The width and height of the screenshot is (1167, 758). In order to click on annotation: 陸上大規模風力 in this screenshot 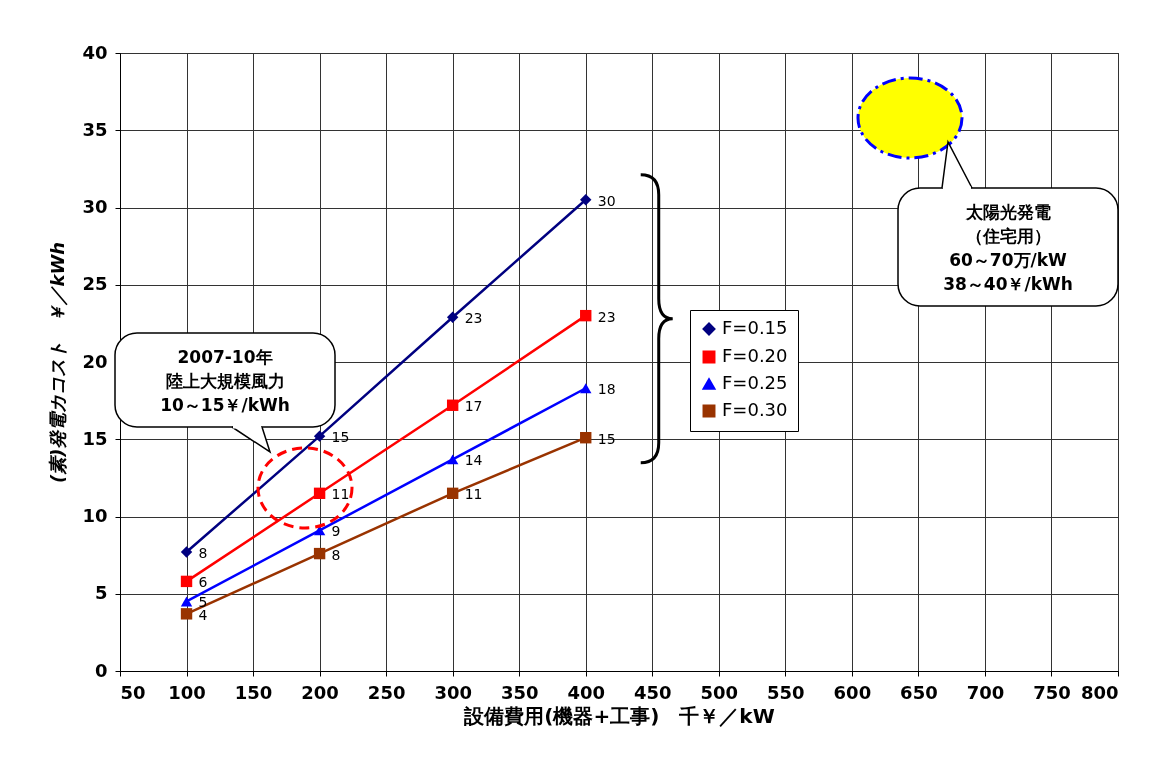, I will do `click(225, 381)`.